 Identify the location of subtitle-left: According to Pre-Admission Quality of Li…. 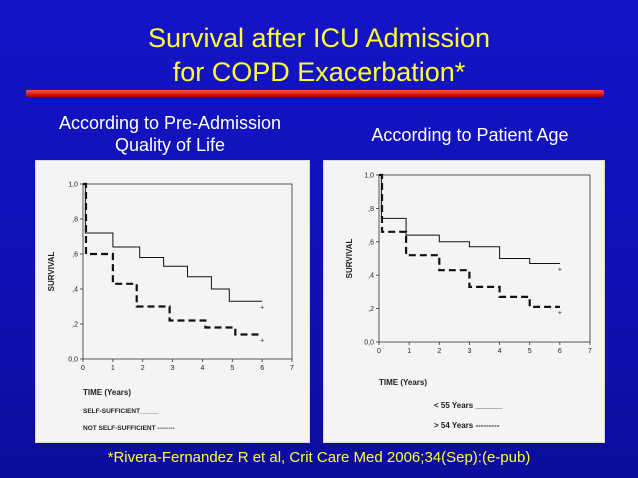
(170, 134).